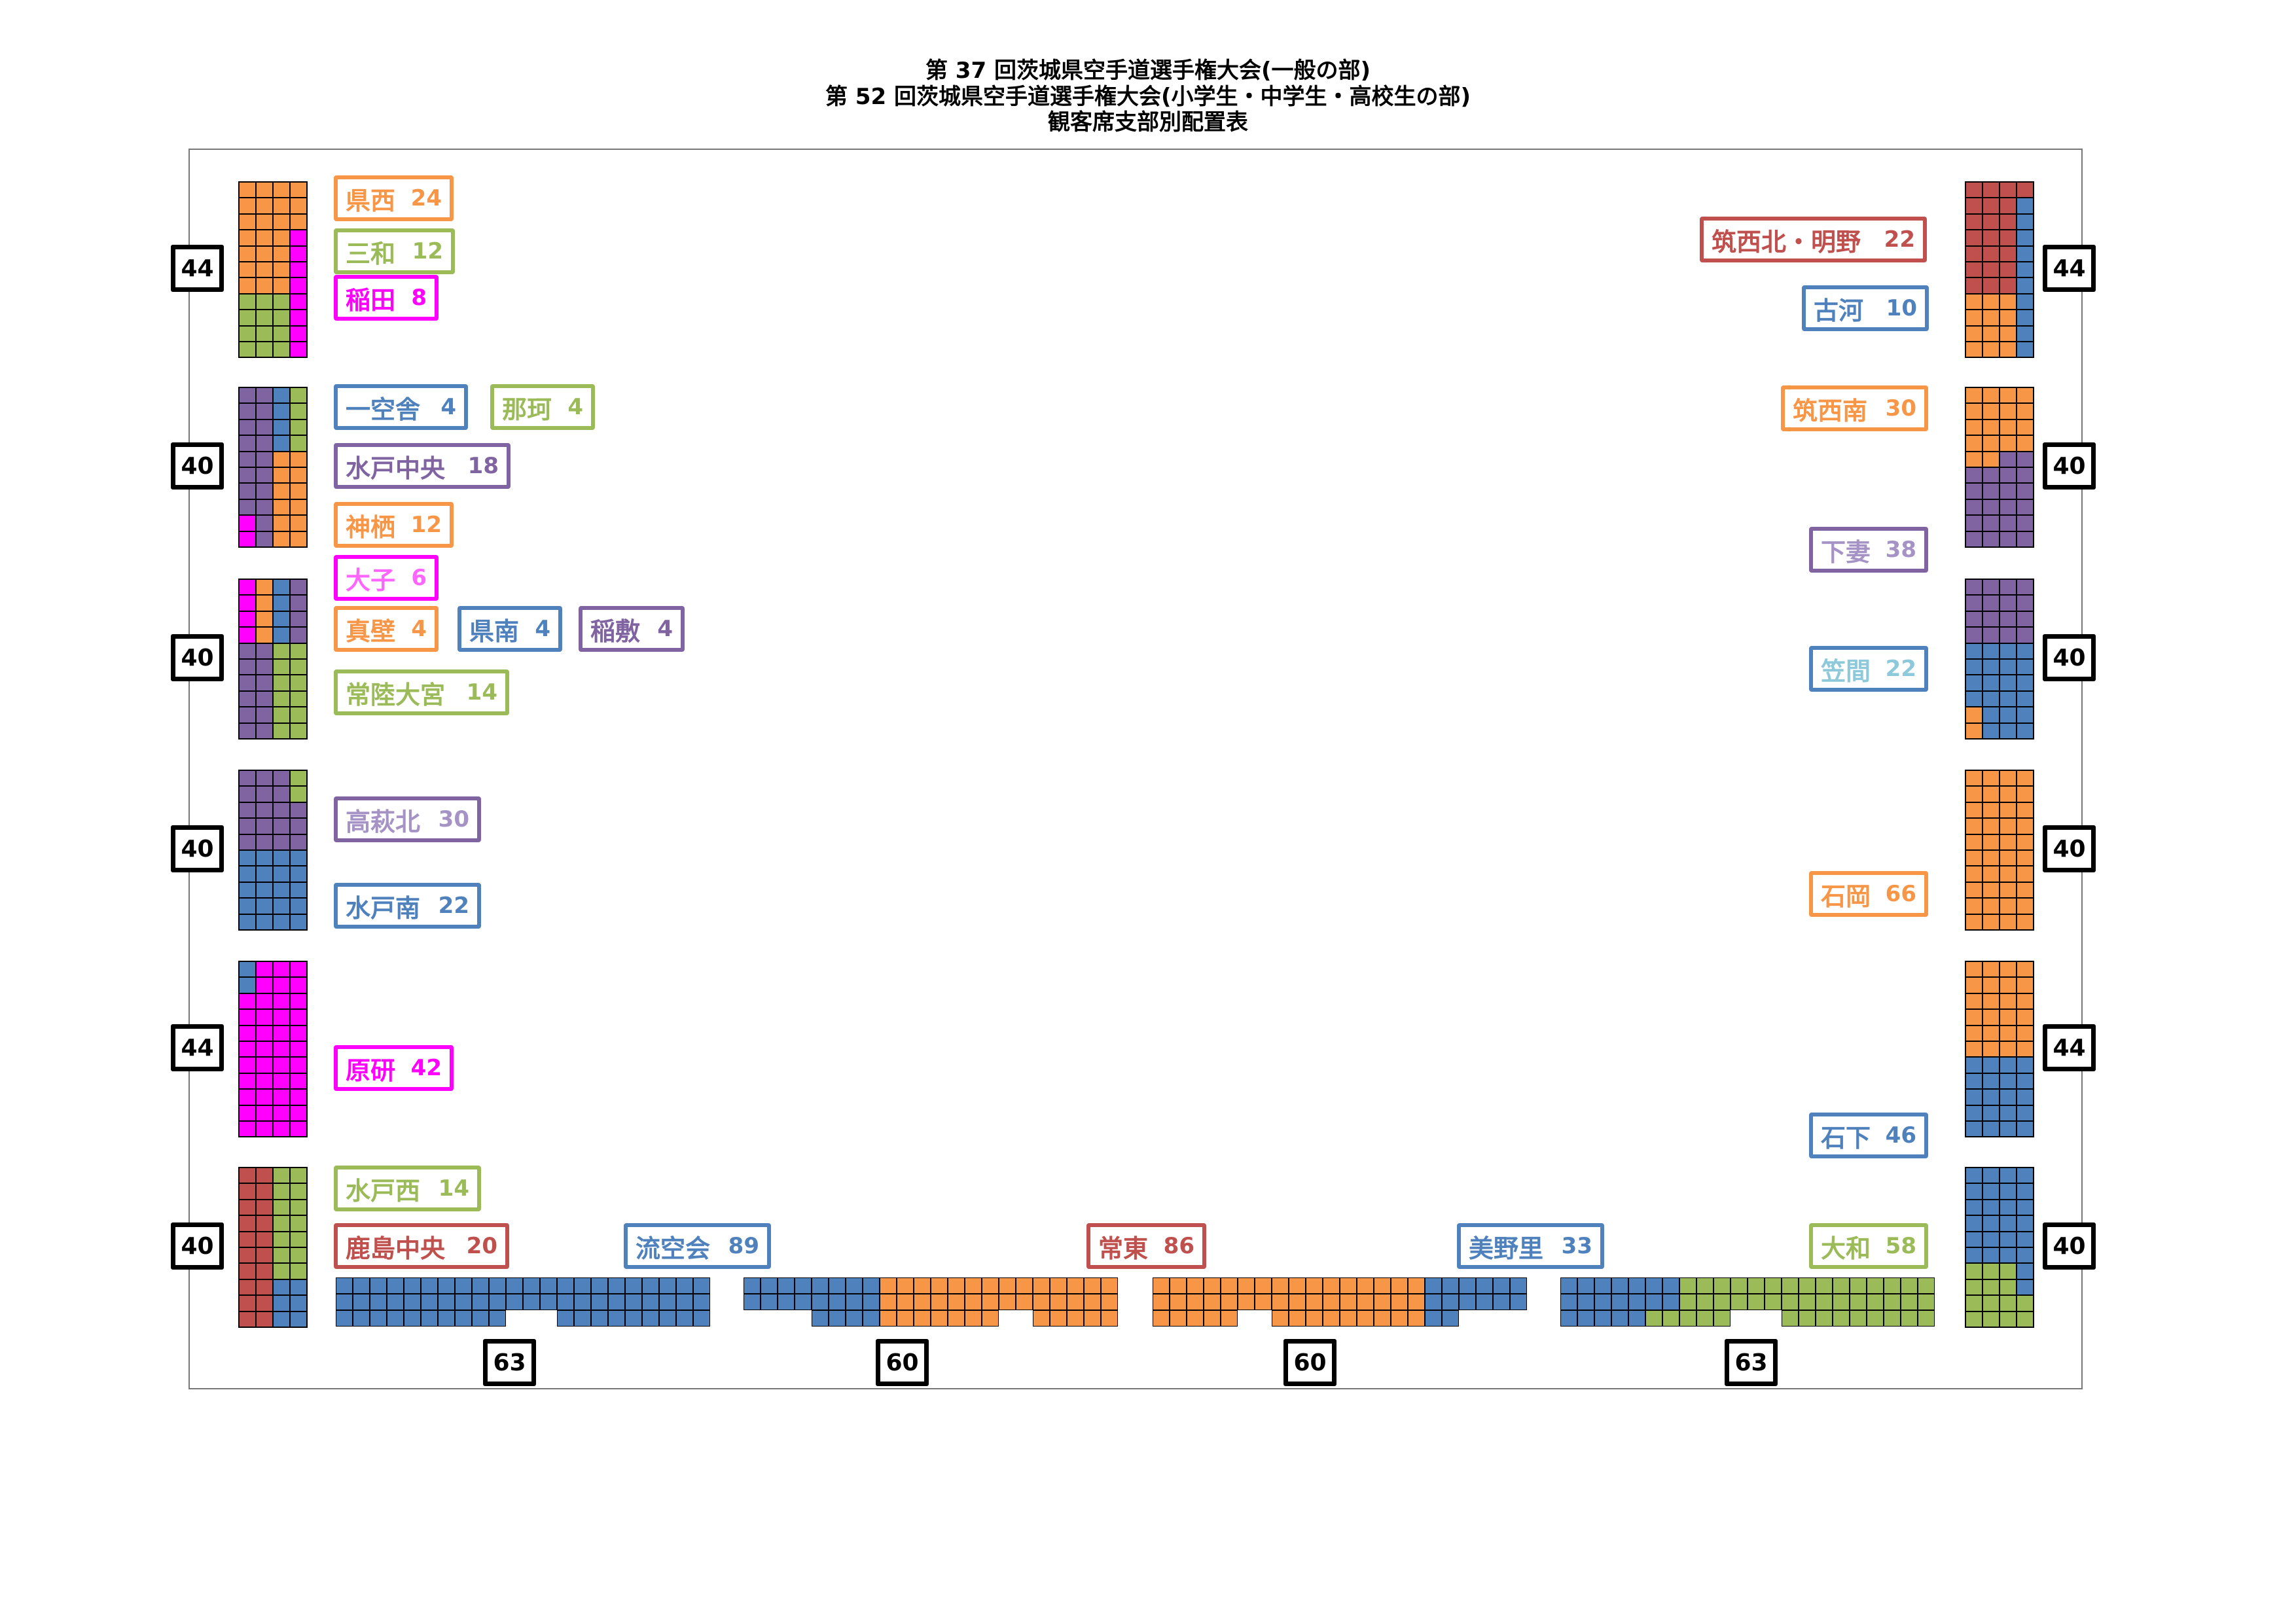 This screenshot has width=2296, height=1623. Describe the element at coordinates (1146, 1246) in the screenshot. I see `branch-label: 常東 86` at that location.